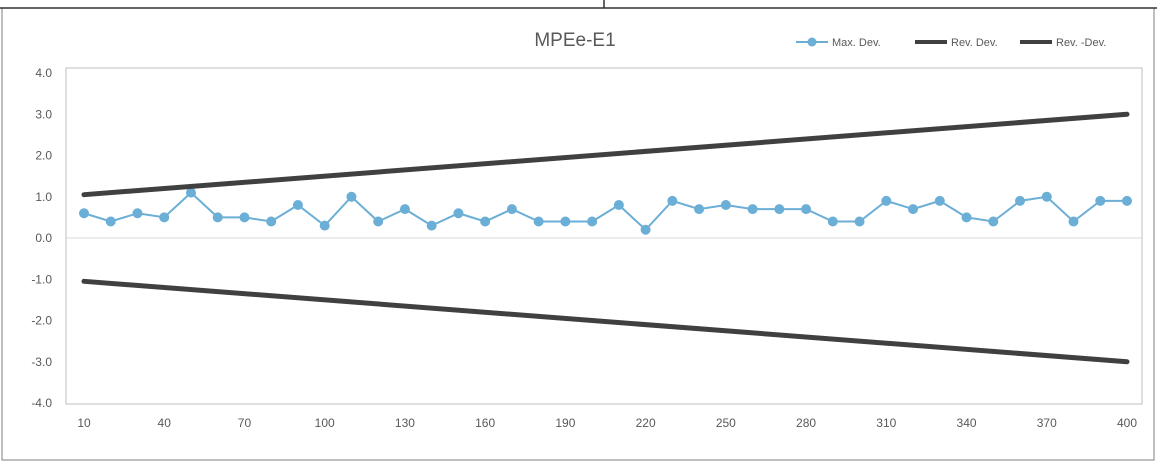 This screenshot has height=463, width=1157. Describe the element at coordinates (574, 40) in the screenshot. I see `chart-title: MPEe-E1` at that location.